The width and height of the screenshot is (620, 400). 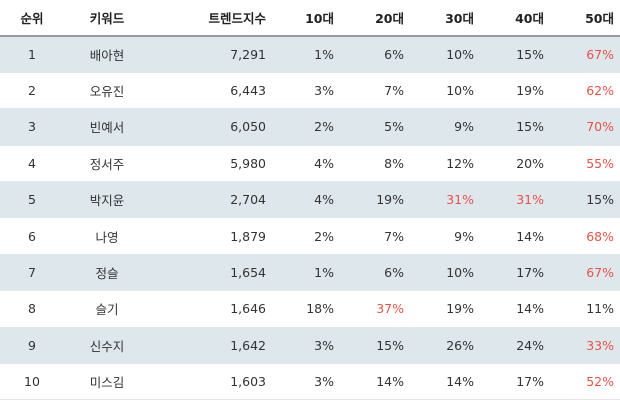 What do you see at coordinates (32, 164) in the screenshot?
I see `cell-rank: 4` at bounding box center [32, 164].